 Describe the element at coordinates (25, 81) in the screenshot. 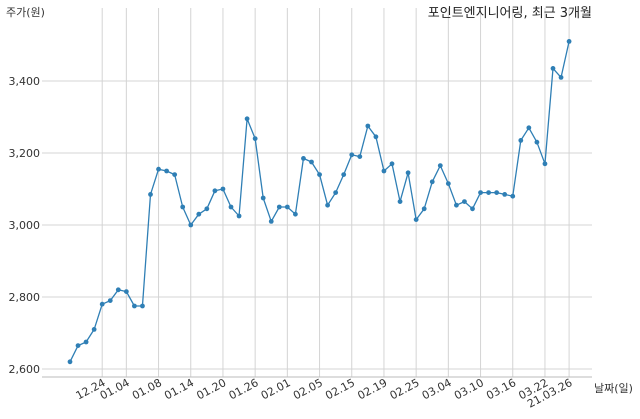

I see `y-tick-label: 3,400` at that location.